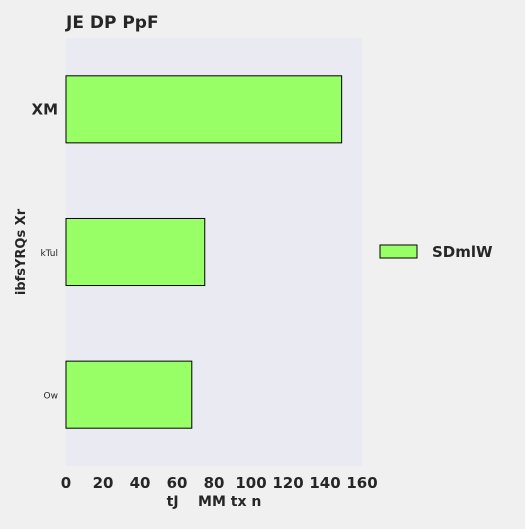 This screenshot has height=529, width=525. I want to click on x-tick-label-4: 80, so click(214, 483).